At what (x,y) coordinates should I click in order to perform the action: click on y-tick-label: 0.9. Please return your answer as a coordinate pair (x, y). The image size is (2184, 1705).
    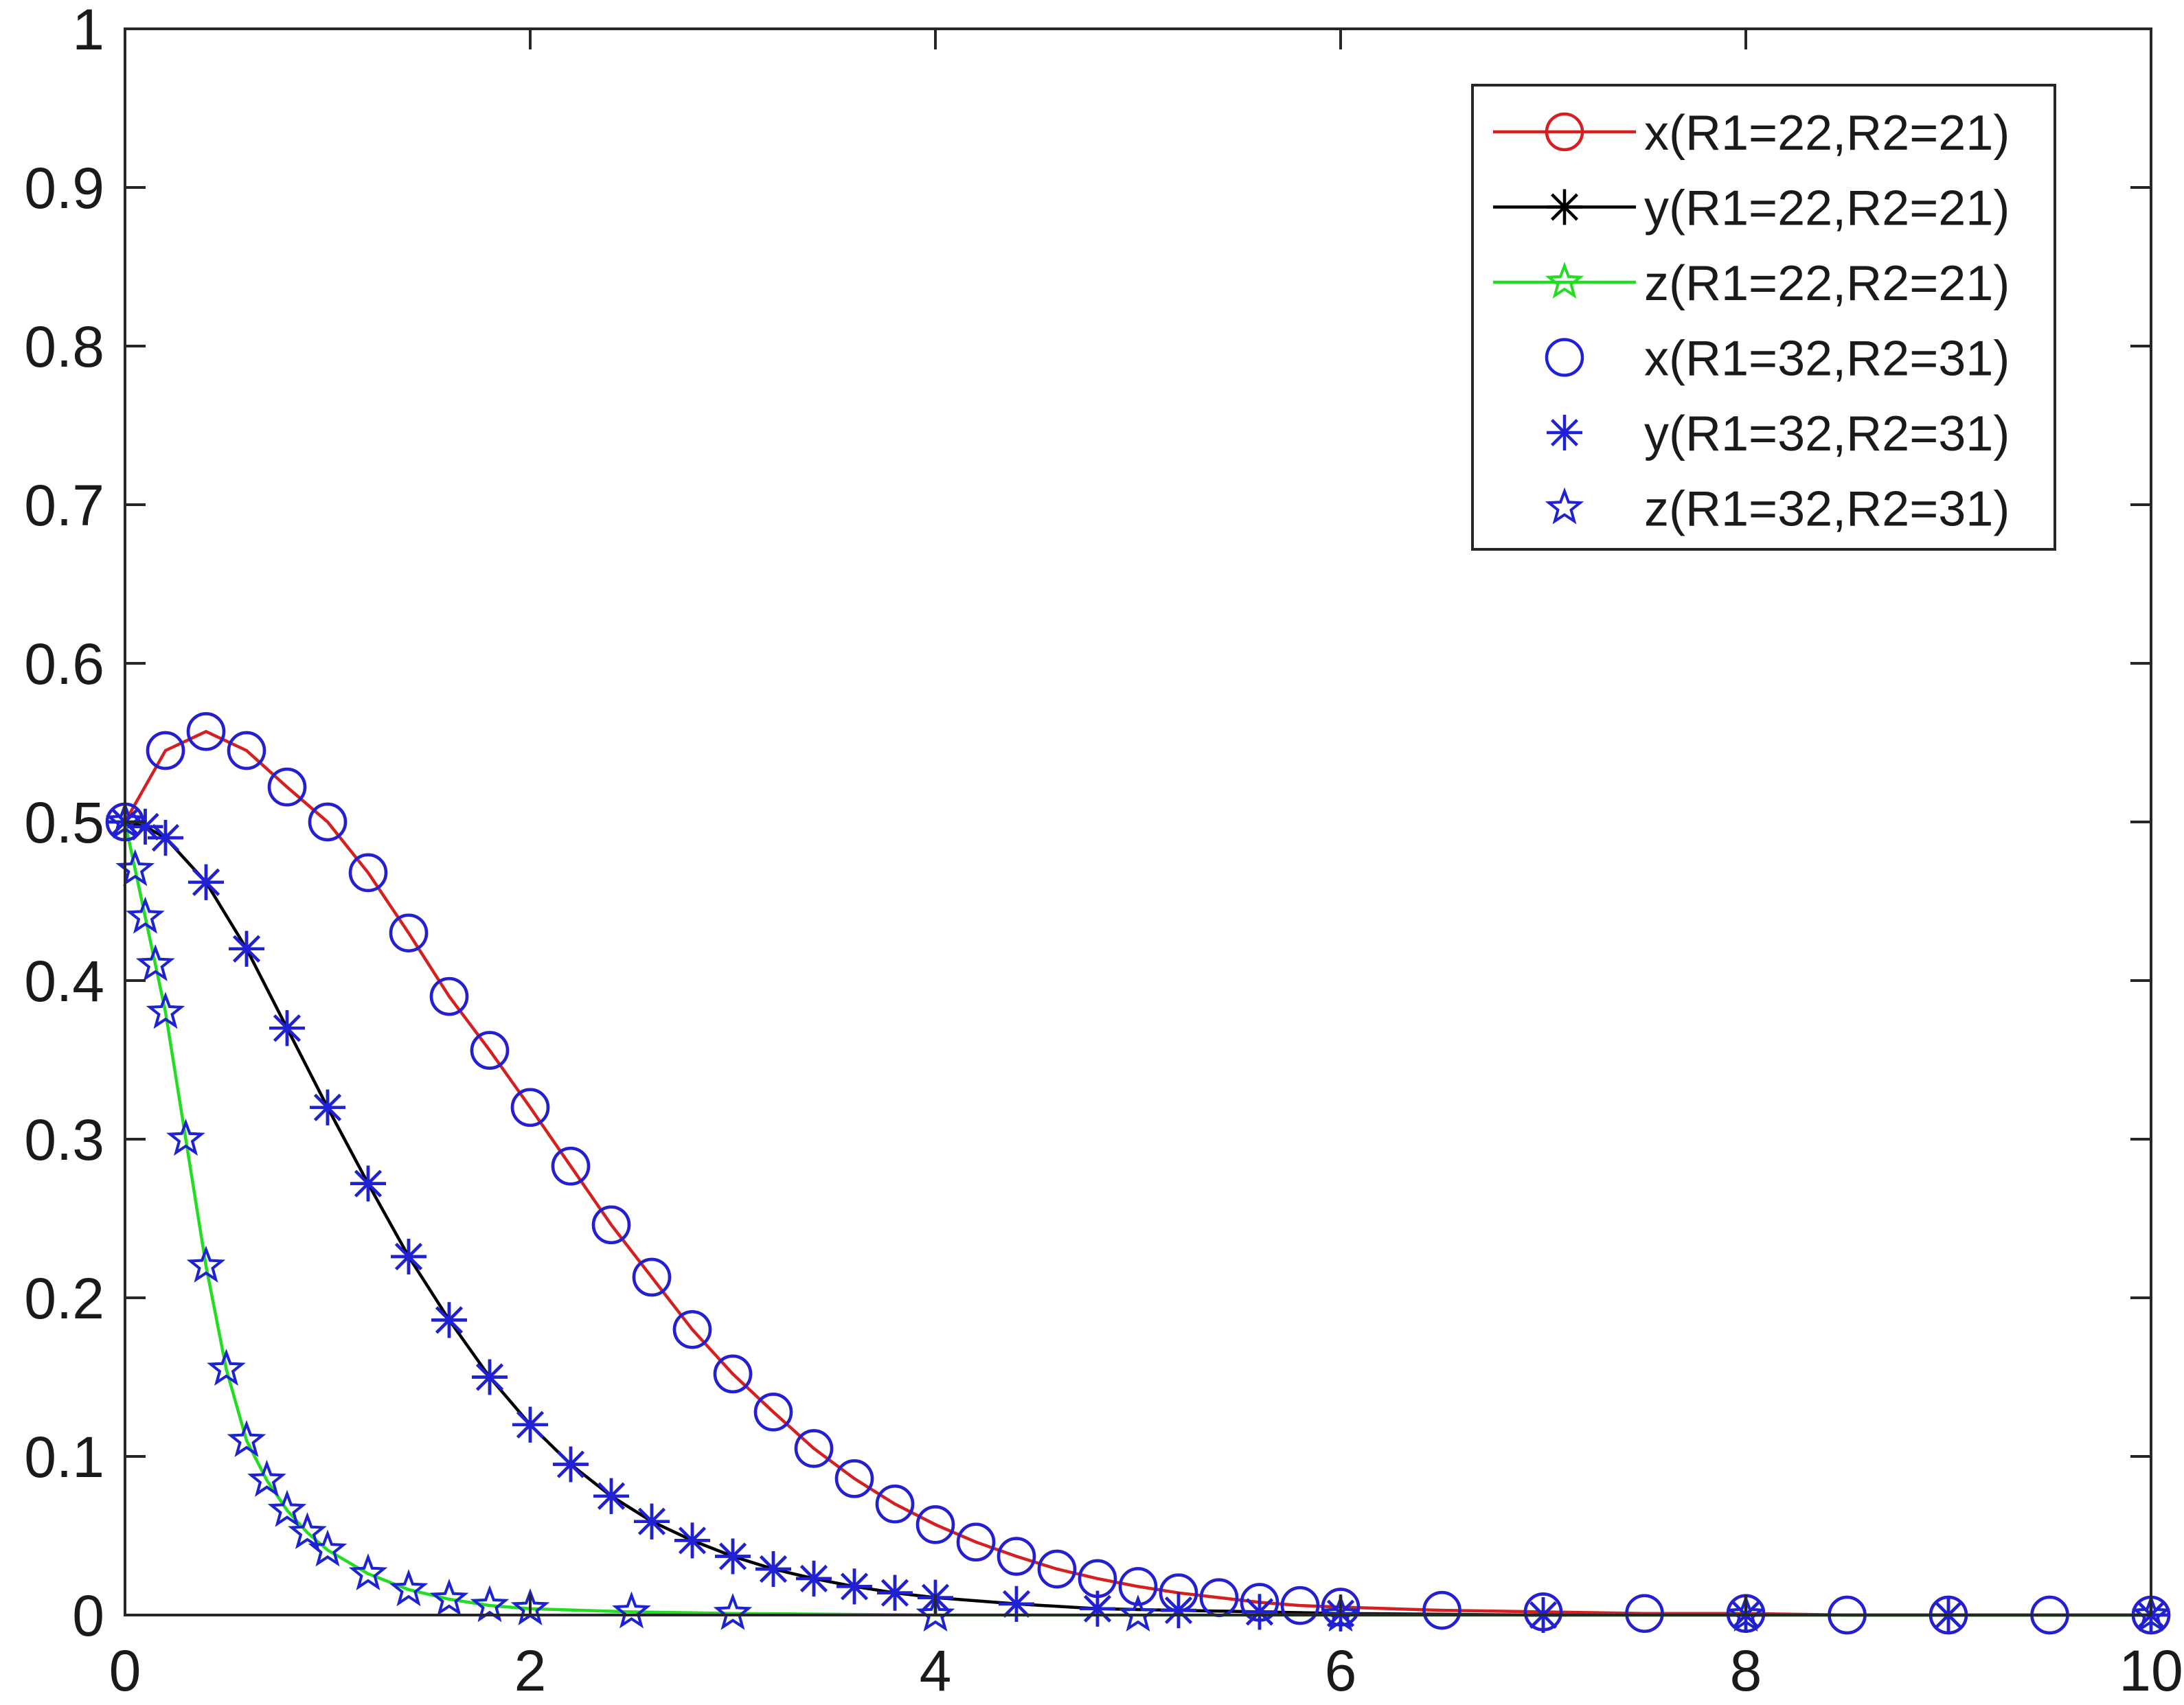
    Looking at the image, I should click on (64, 188).